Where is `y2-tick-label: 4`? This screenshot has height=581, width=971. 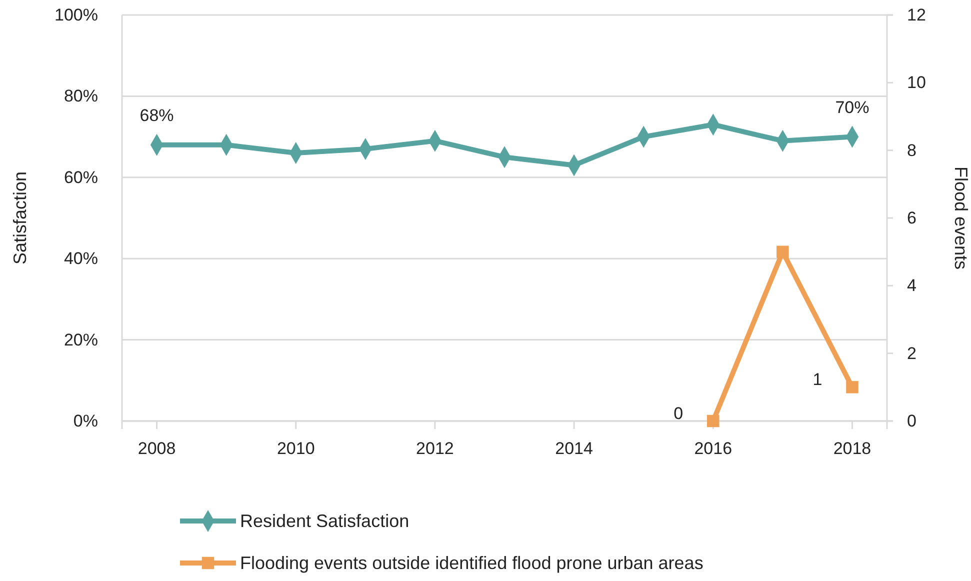 y2-tick-label: 4 is located at coordinates (911, 286).